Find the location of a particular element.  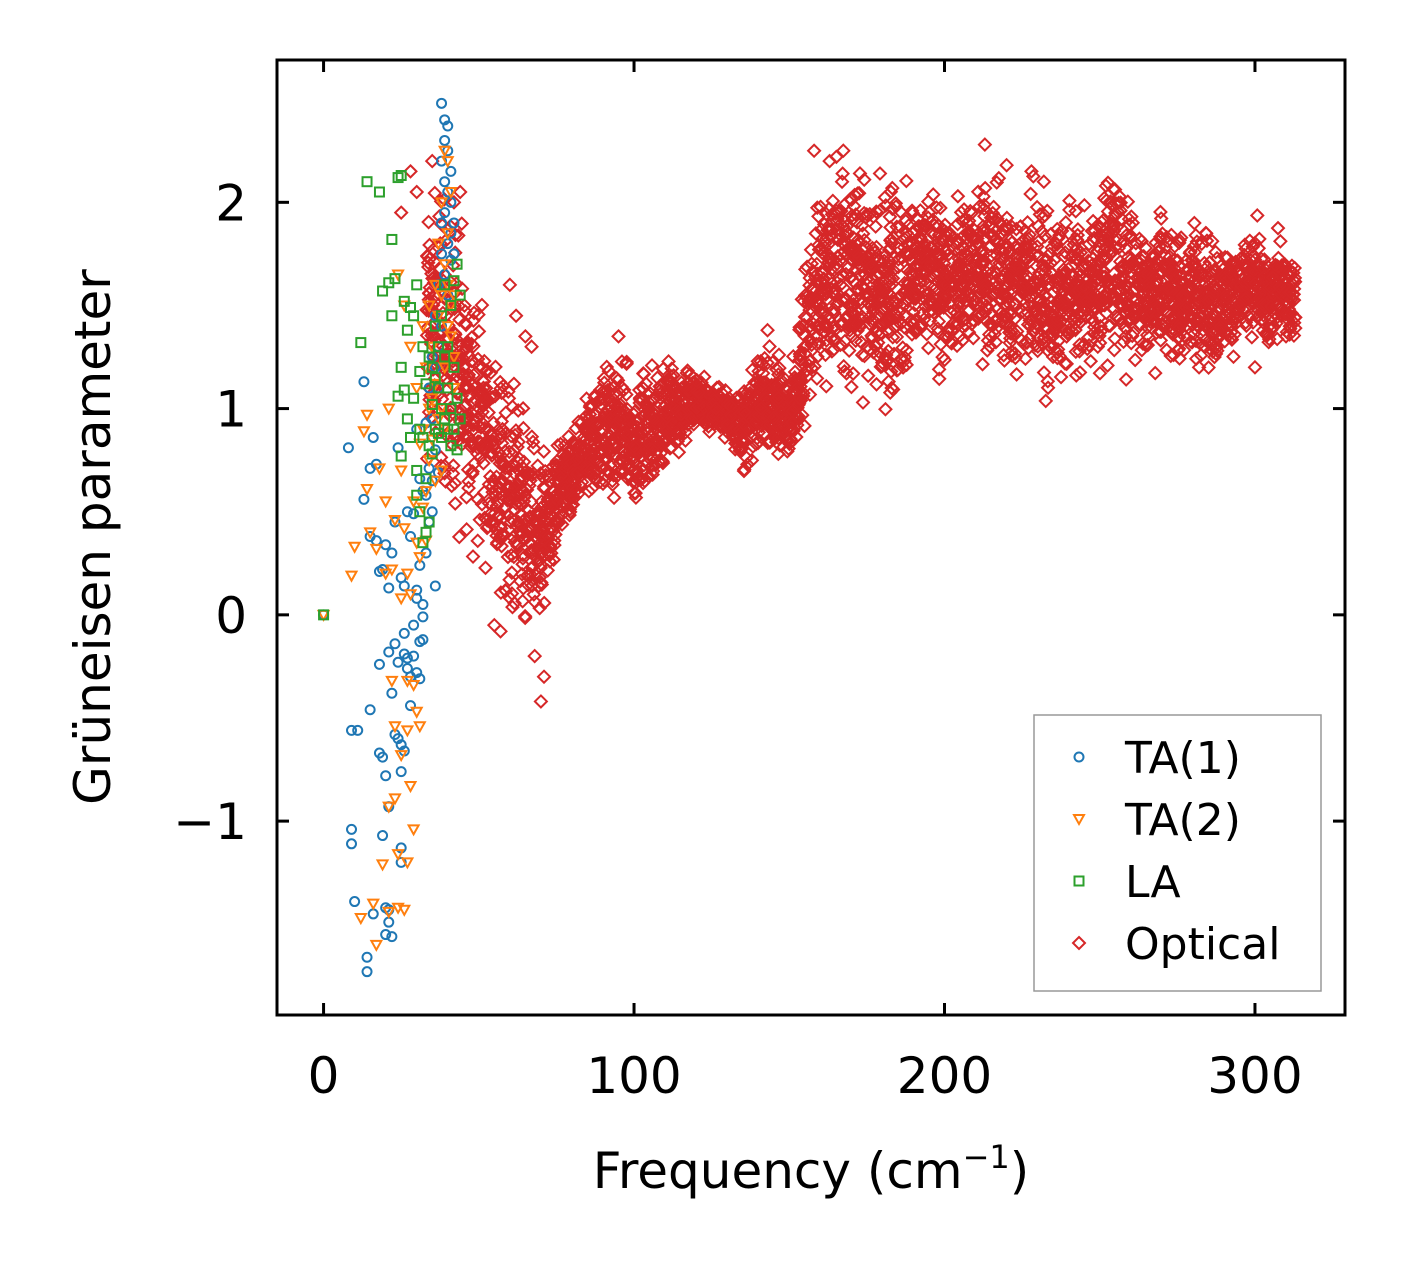

legend-entry-la: LA is located at coordinates (1127, 882).